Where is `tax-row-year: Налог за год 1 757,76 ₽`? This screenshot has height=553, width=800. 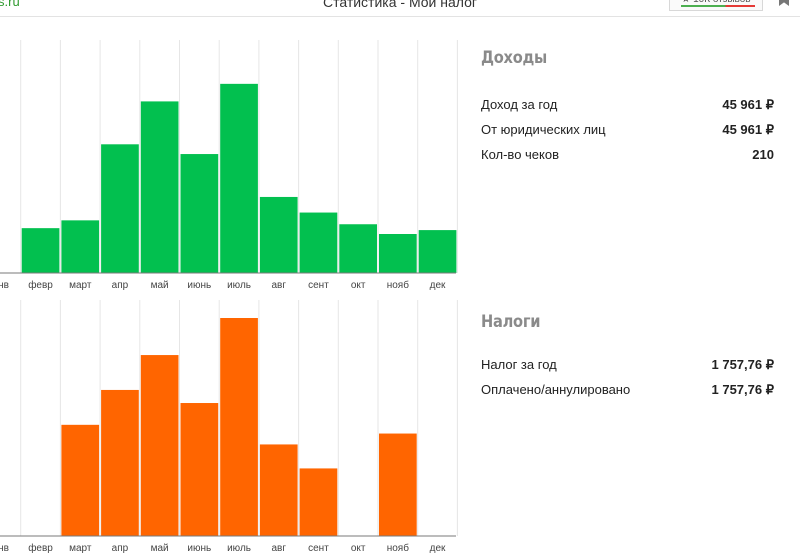
tax-row-year: Налог за год 1 757,76 ₽ is located at coordinates (627, 364).